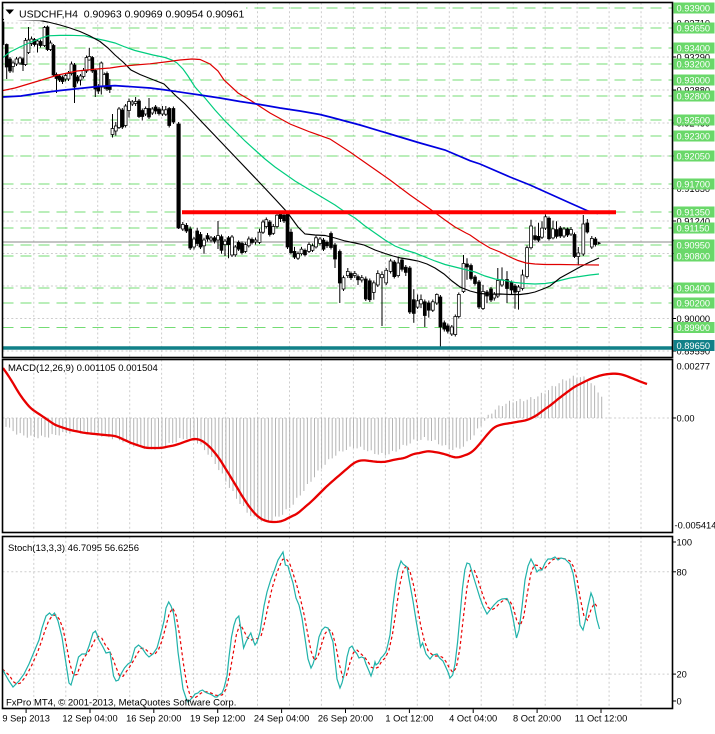 This screenshot has height=734, width=715. Describe the element at coordinates (153, 719) in the screenshot. I see `svg-text: 16 Sep 20:00` at that location.